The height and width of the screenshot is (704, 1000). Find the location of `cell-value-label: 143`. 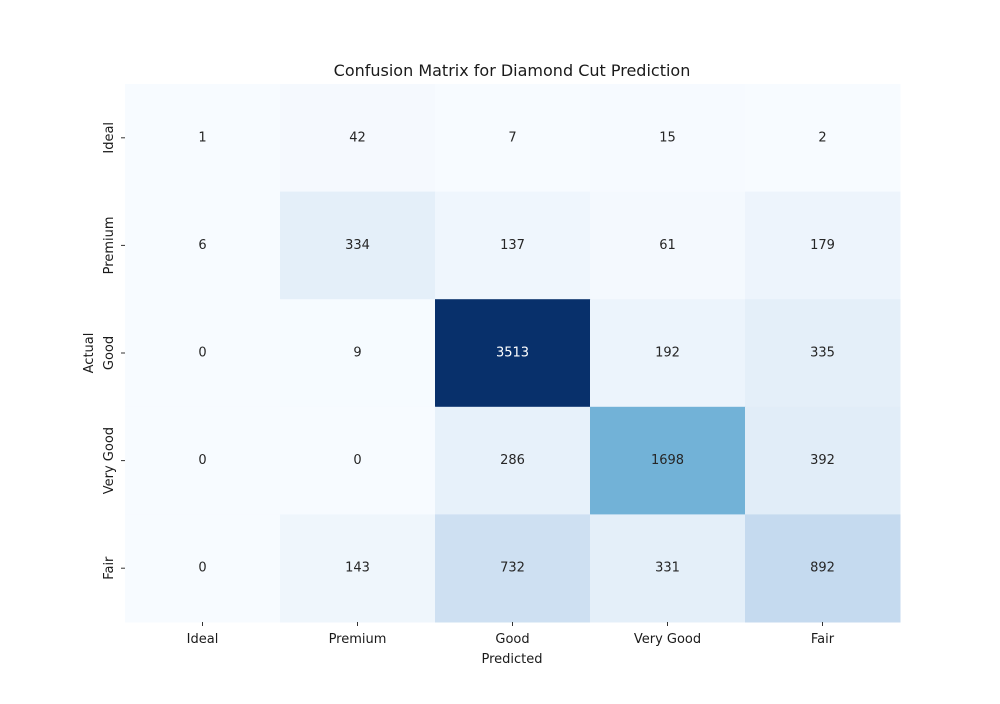

cell-value-label: 143 is located at coordinates (357, 568).